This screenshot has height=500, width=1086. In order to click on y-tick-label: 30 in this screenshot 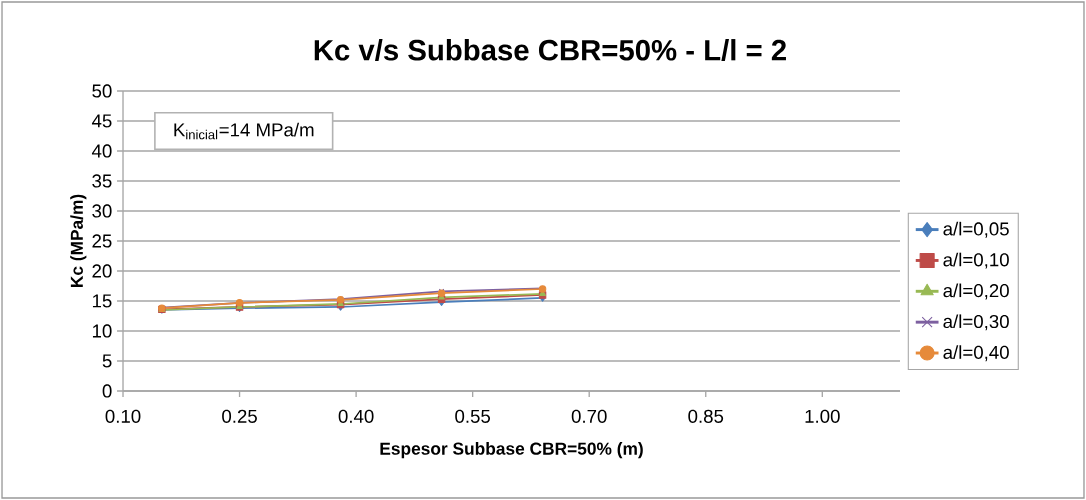, I will do `click(102, 211)`.